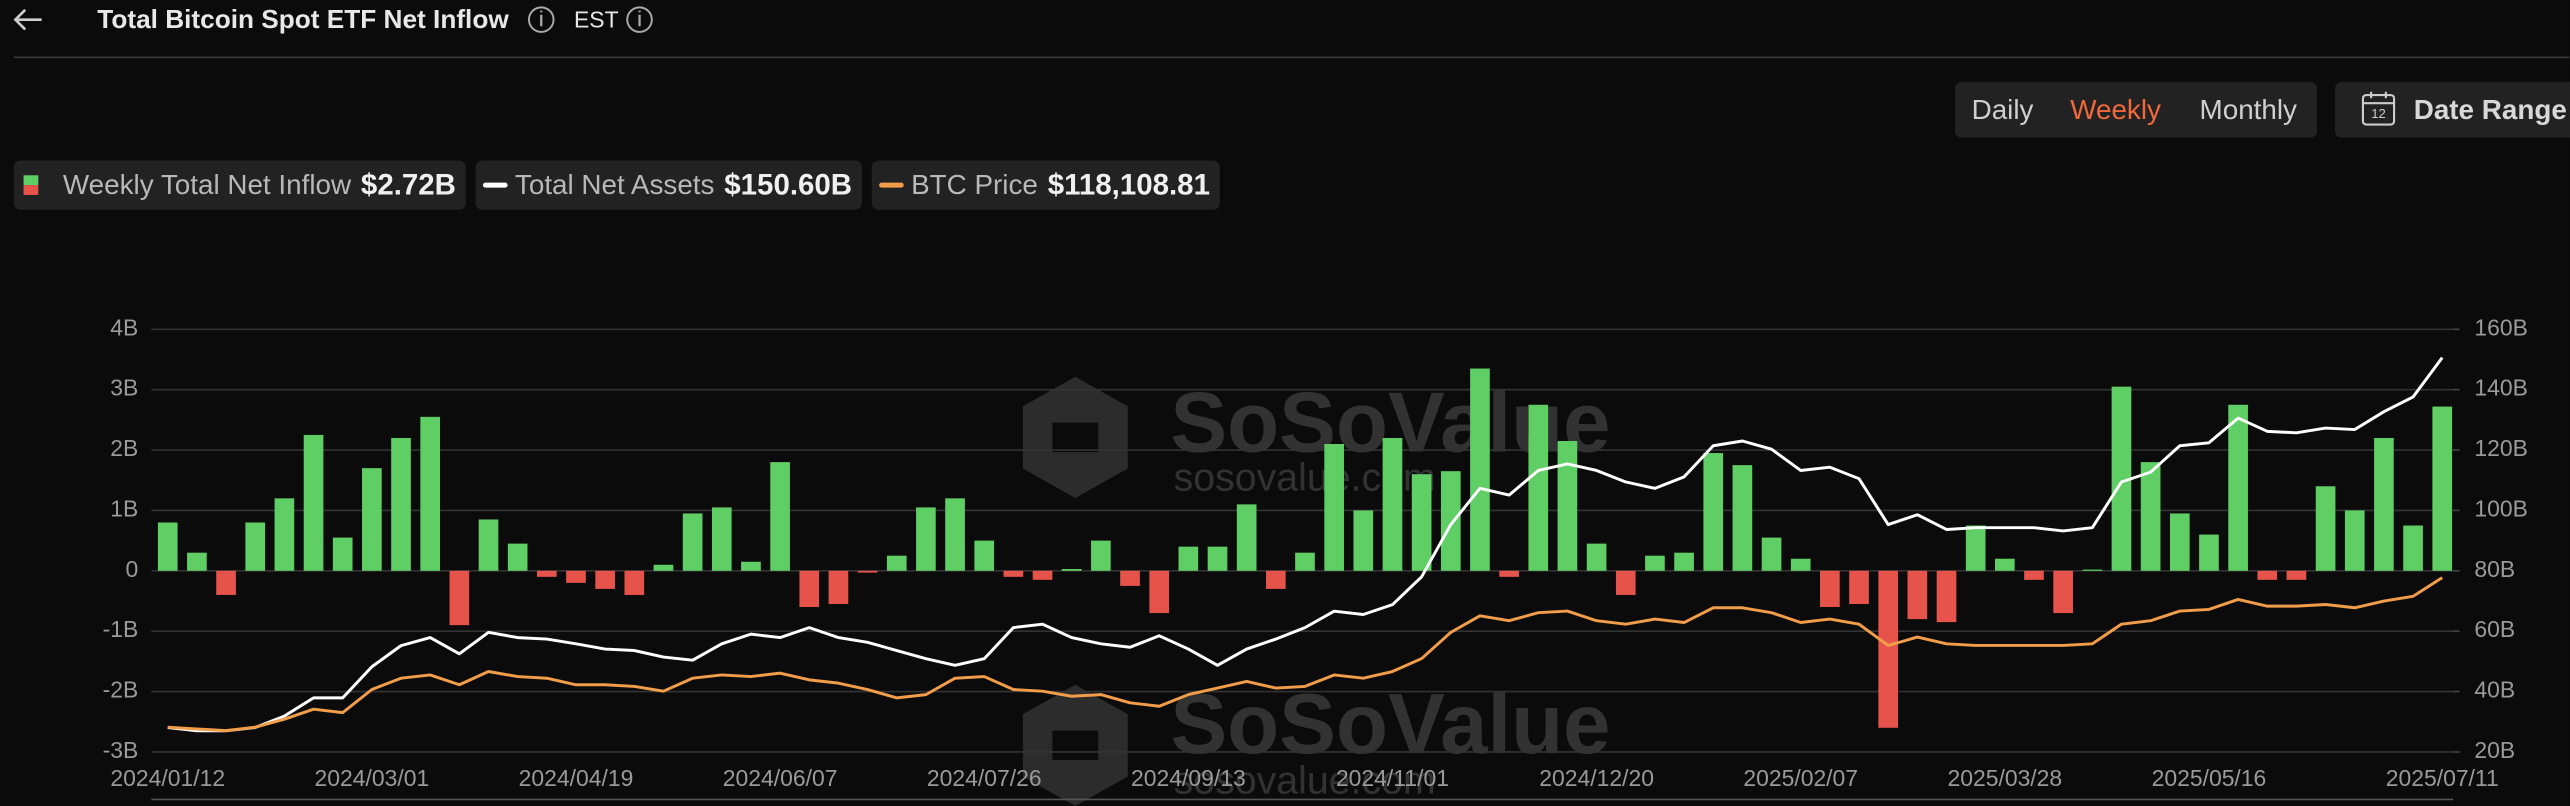 This screenshot has height=806, width=2570. Describe the element at coordinates (124, 508) in the screenshot. I see `y-tick-label: 1B` at that location.